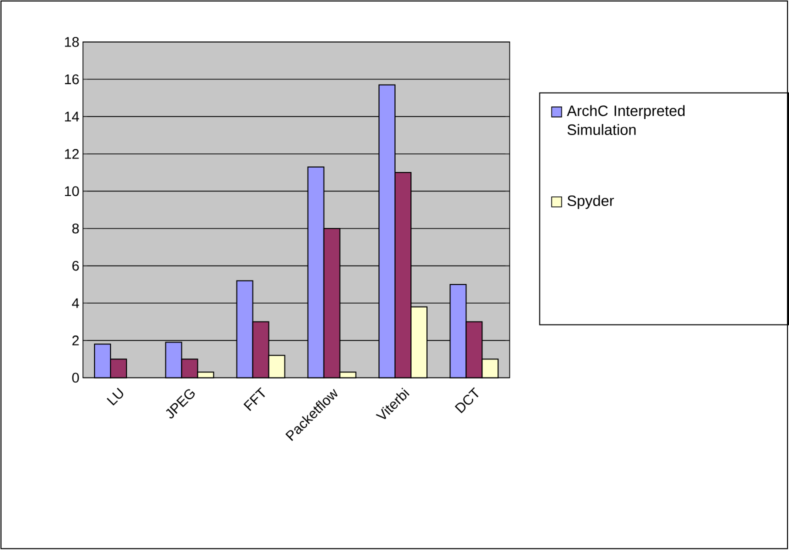 Image resolution: width=789 pixels, height=550 pixels. What do you see at coordinates (76, 303) in the screenshot?
I see `y-tick-label: 4` at bounding box center [76, 303].